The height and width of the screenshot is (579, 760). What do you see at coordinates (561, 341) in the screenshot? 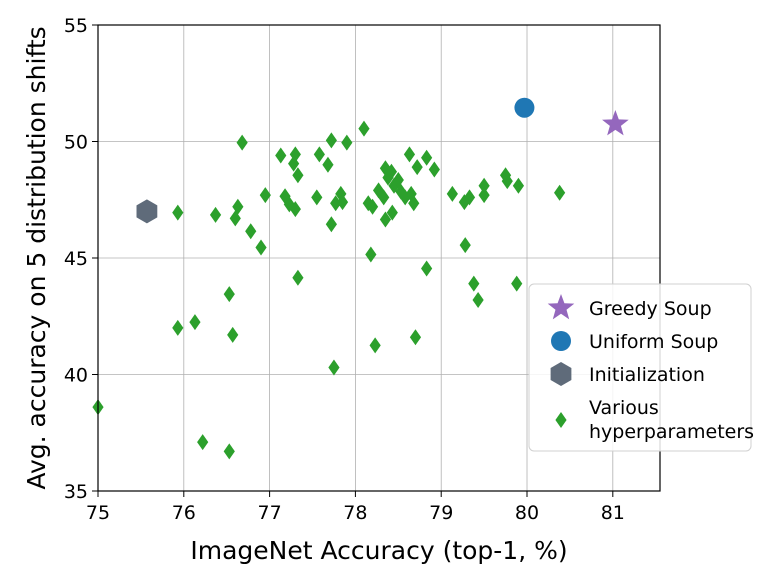
I see `legend-circle-marker` at bounding box center [561, 341].